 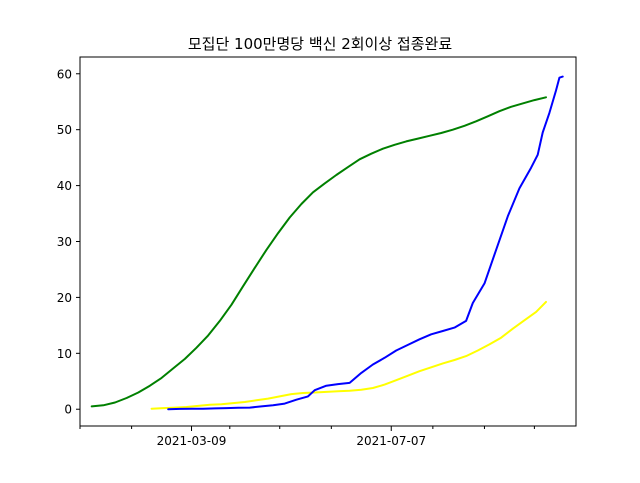 What do you see at coordinates (192, 441) in the screenshot?
I see `x-tick-label: 2021-03-09` at bounding box center [192, 441].